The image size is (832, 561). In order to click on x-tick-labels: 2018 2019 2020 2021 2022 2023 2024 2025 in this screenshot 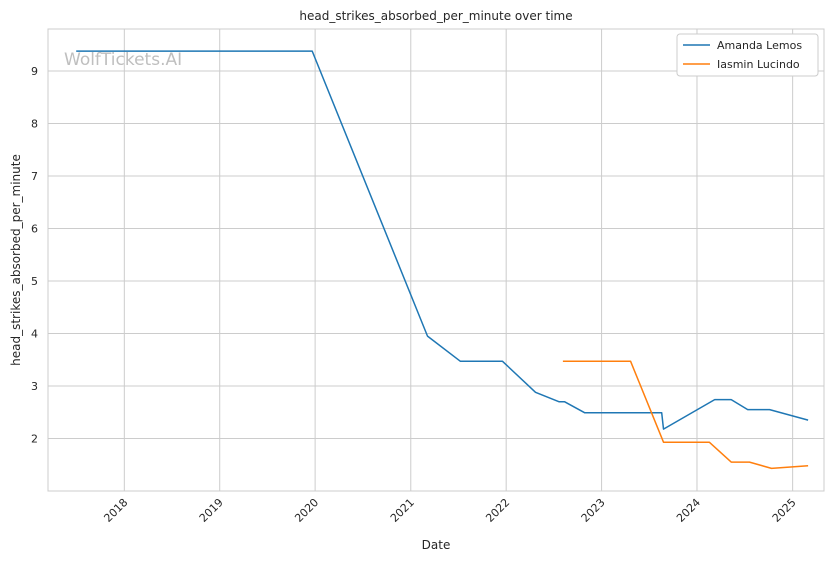, I will do `click(449, 510)`.